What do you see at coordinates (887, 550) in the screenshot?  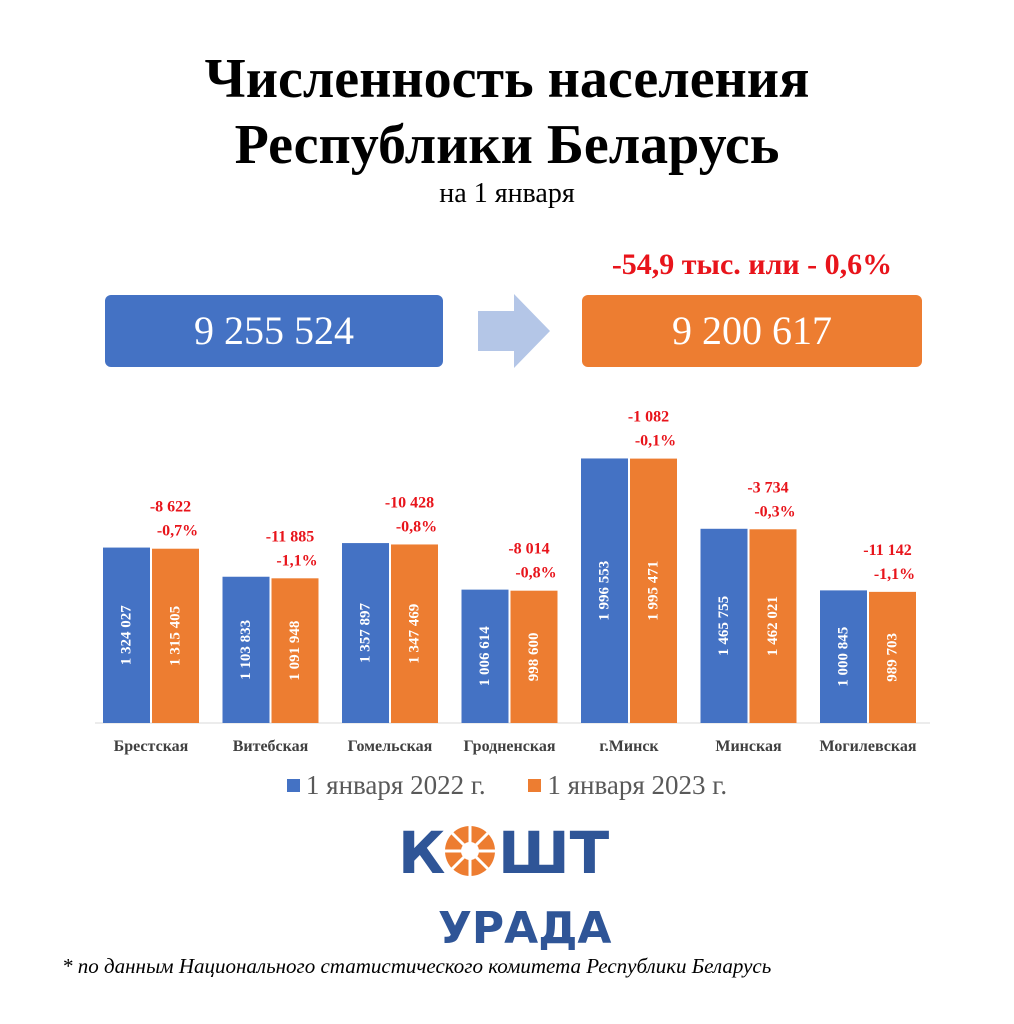 I see `change-abs-label: -11 142` at bounding box center [887, 550].